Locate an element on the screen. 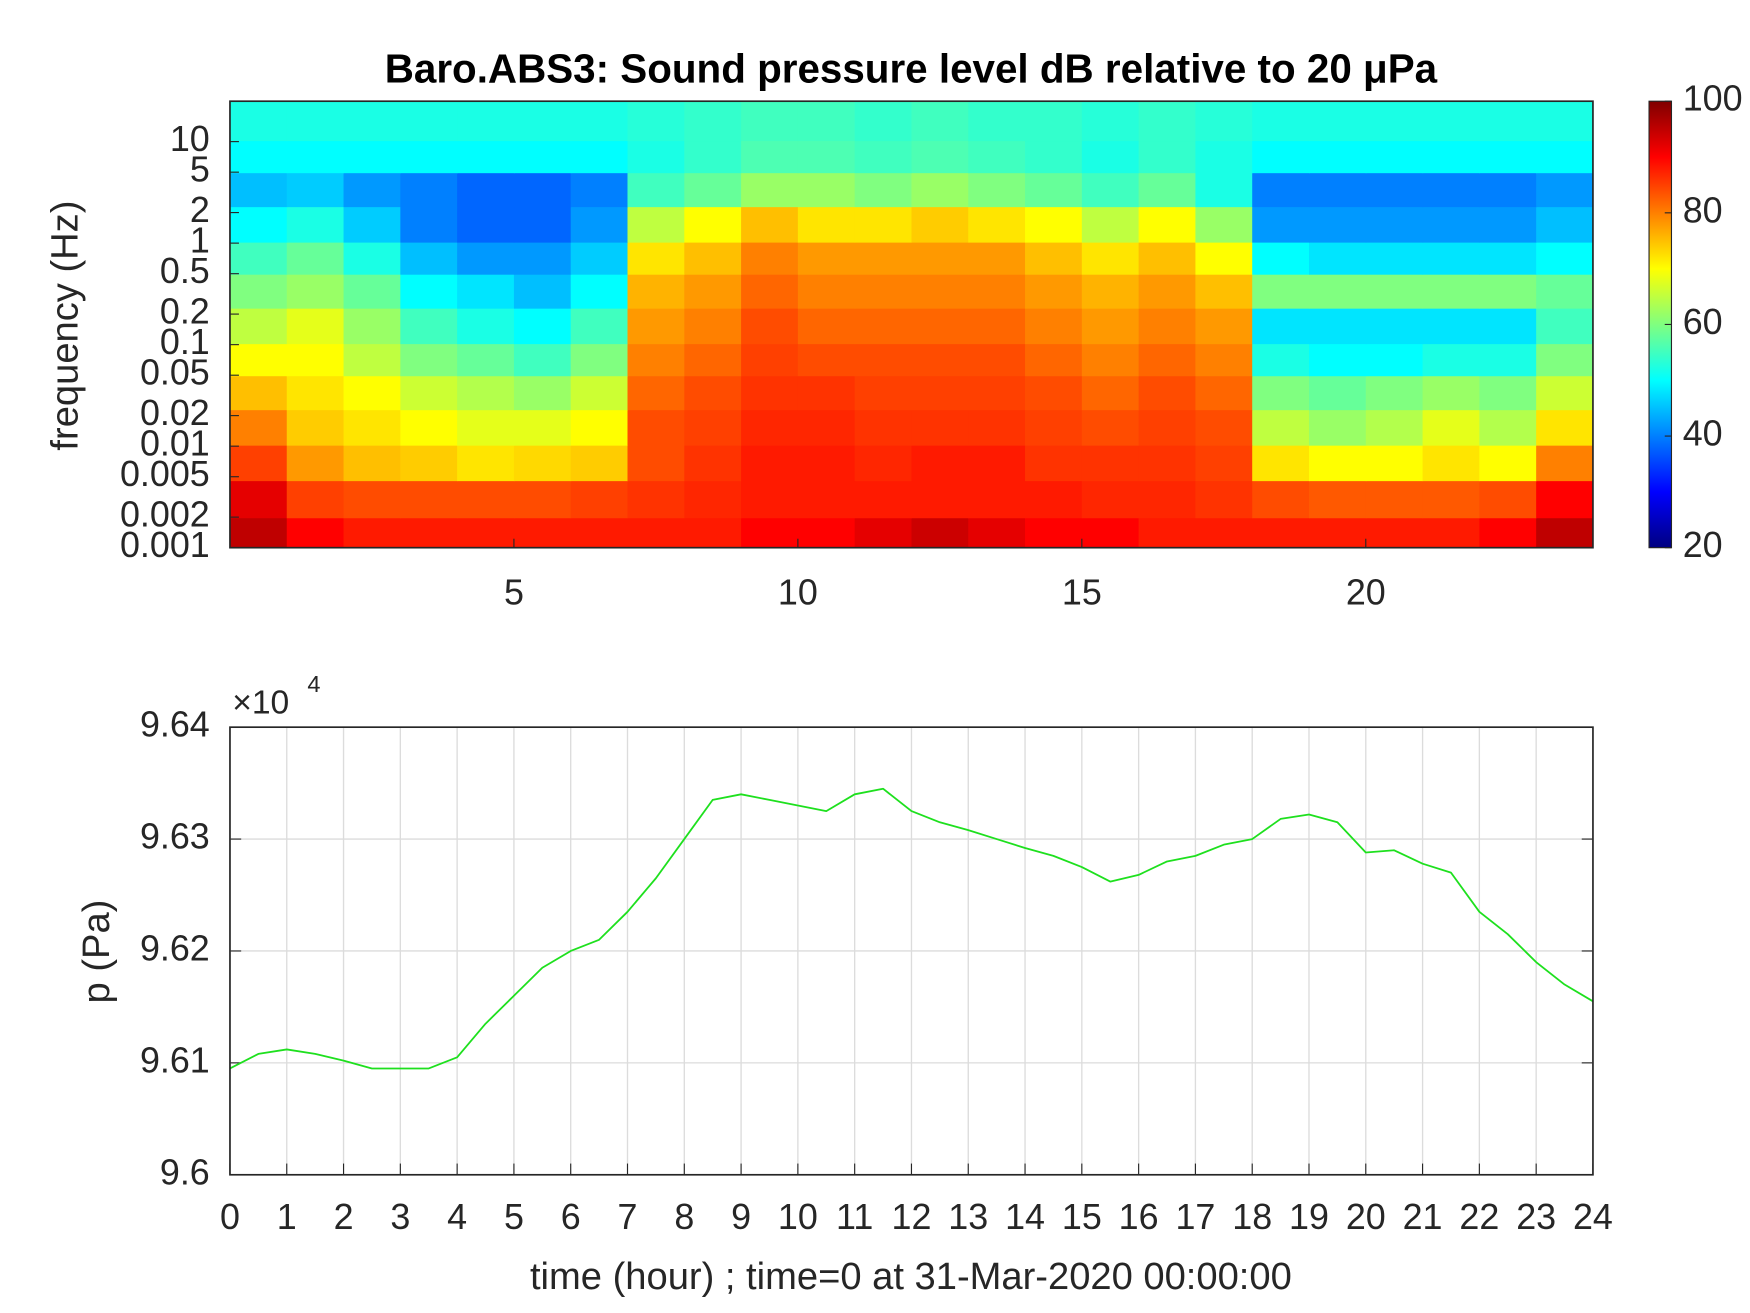  y-tick-label: 0.005 is located at coordinates (165, 474).